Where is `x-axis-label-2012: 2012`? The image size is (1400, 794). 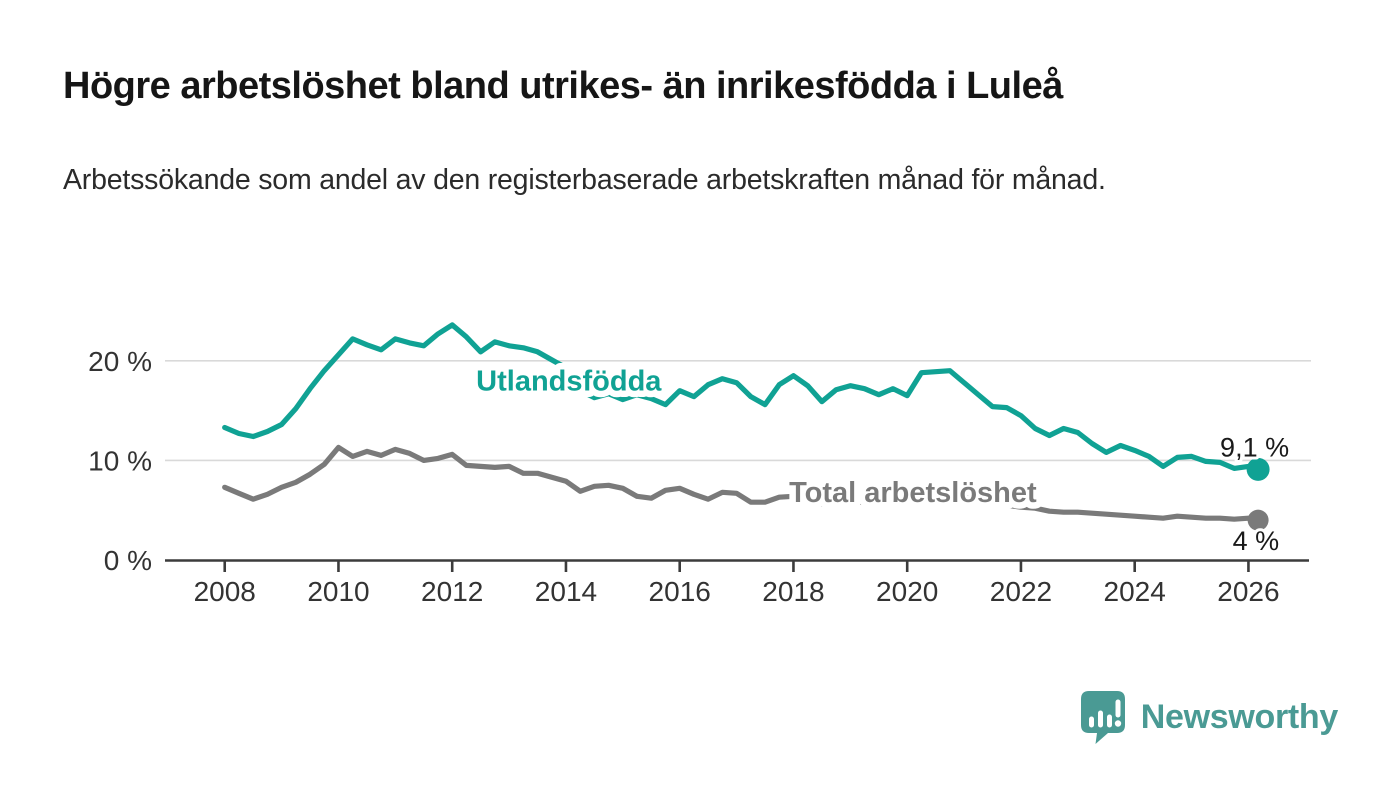
x-axis-label-2012: 2012 is located at coordinates (452, 591).